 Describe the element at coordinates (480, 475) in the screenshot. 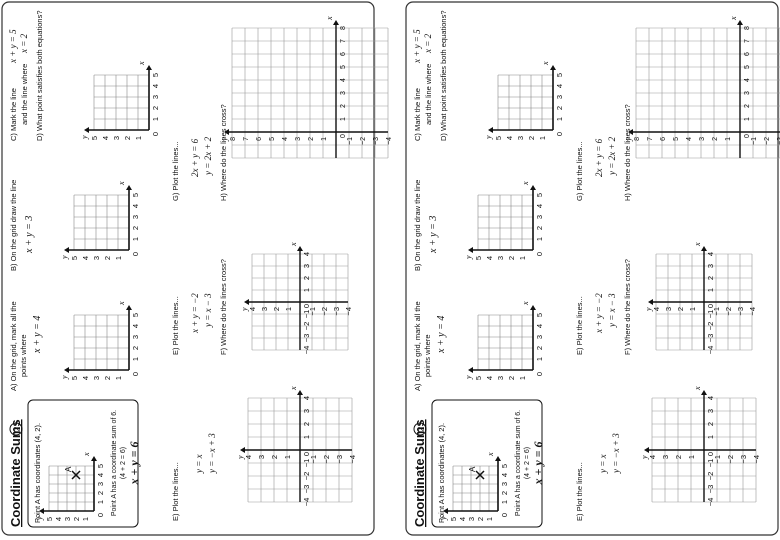

I see `point-a-mark` at that location.